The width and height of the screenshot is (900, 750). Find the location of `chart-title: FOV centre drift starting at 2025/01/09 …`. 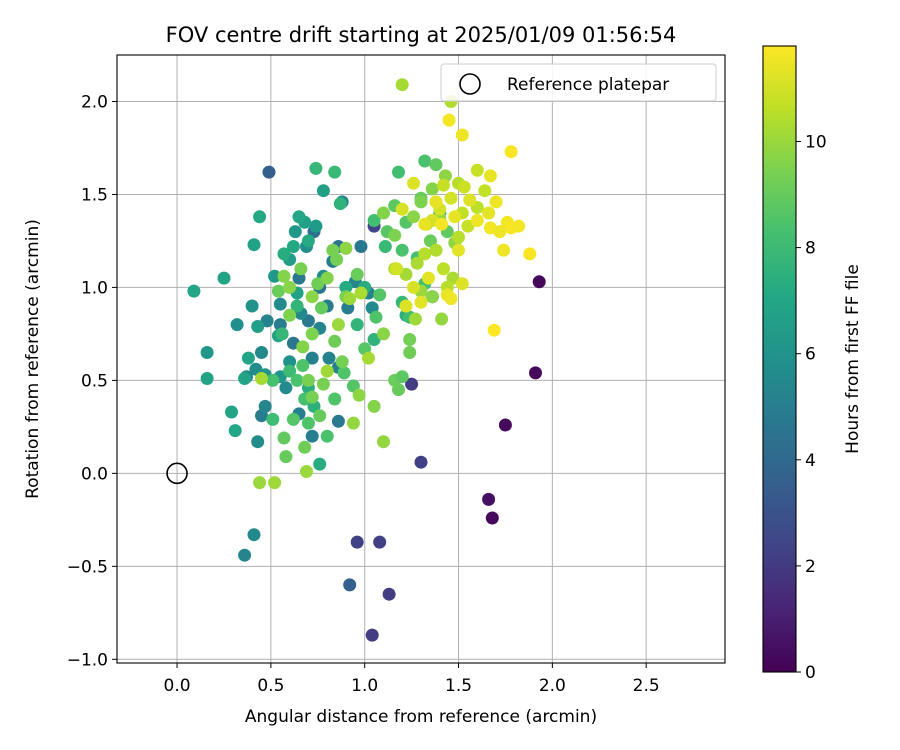

chart-title: FOV centre drift starting at 2025/01/09 … is located at coordinates (421, 35).